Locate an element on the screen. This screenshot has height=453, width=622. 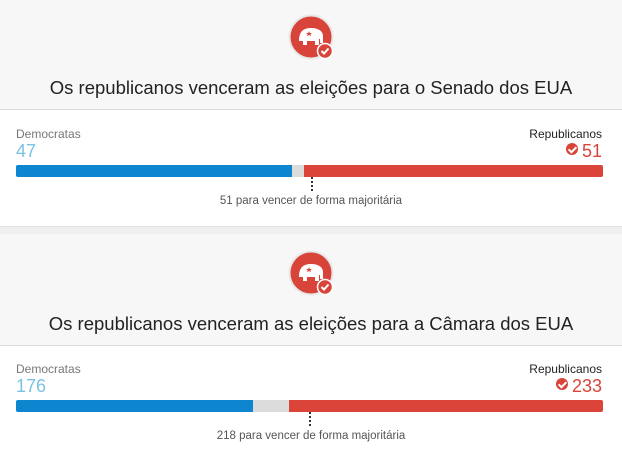
senate-dem-count: 47 is located at coordinates (26, 151).